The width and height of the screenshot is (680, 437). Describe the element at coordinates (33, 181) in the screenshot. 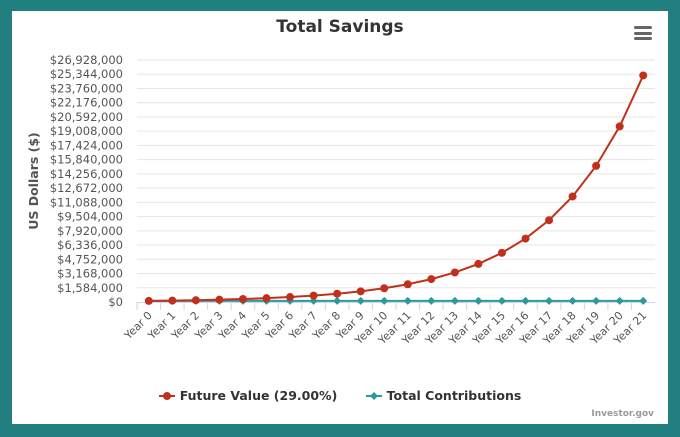

I see `y-axis-title: US Dollars ($)` at that location.